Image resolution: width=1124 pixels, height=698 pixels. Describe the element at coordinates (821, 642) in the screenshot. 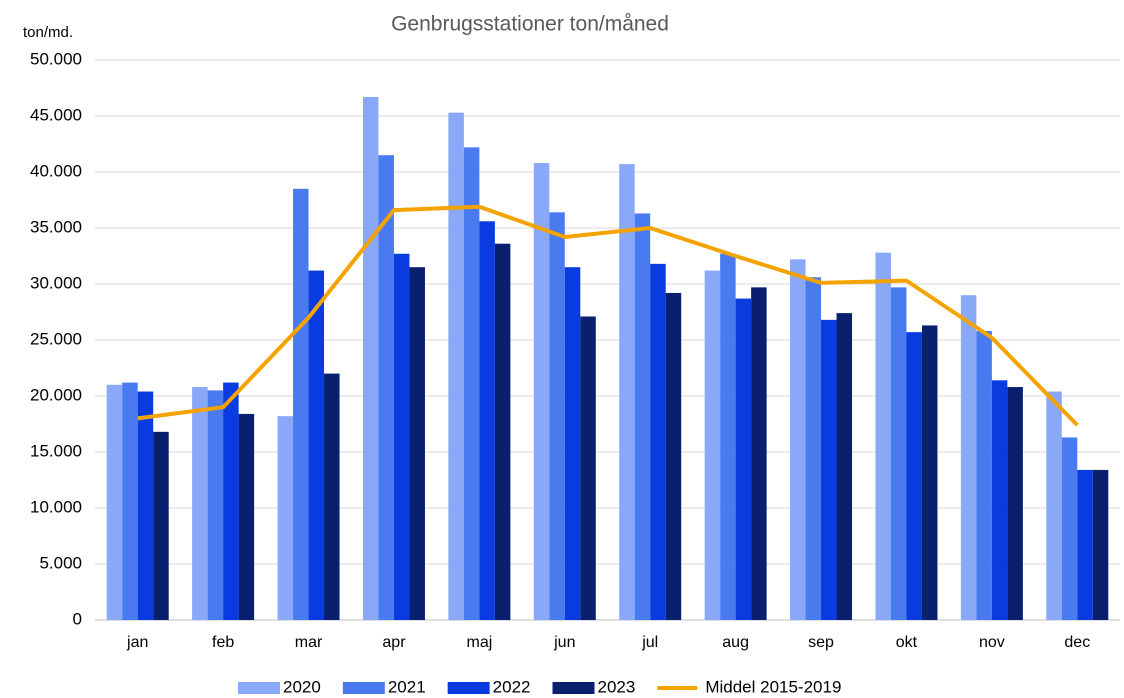

I see `x-tick-label: sep` at that location.